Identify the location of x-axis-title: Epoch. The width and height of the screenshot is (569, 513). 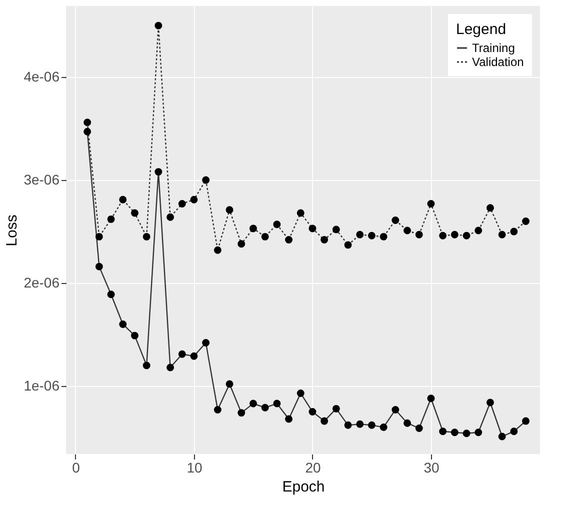
(303, 487).